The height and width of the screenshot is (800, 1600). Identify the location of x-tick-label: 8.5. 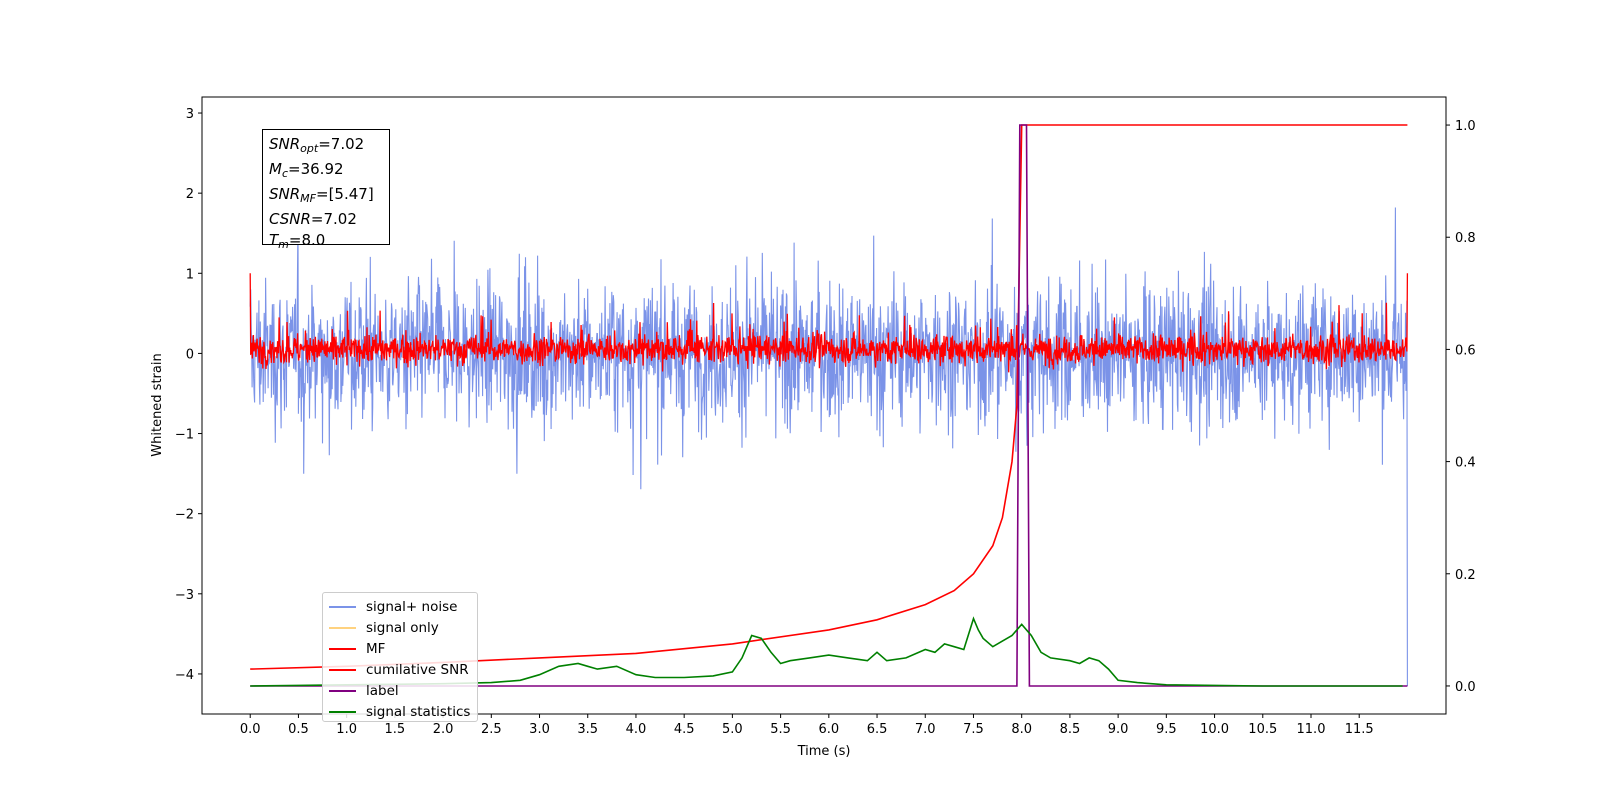
(1070, 729).